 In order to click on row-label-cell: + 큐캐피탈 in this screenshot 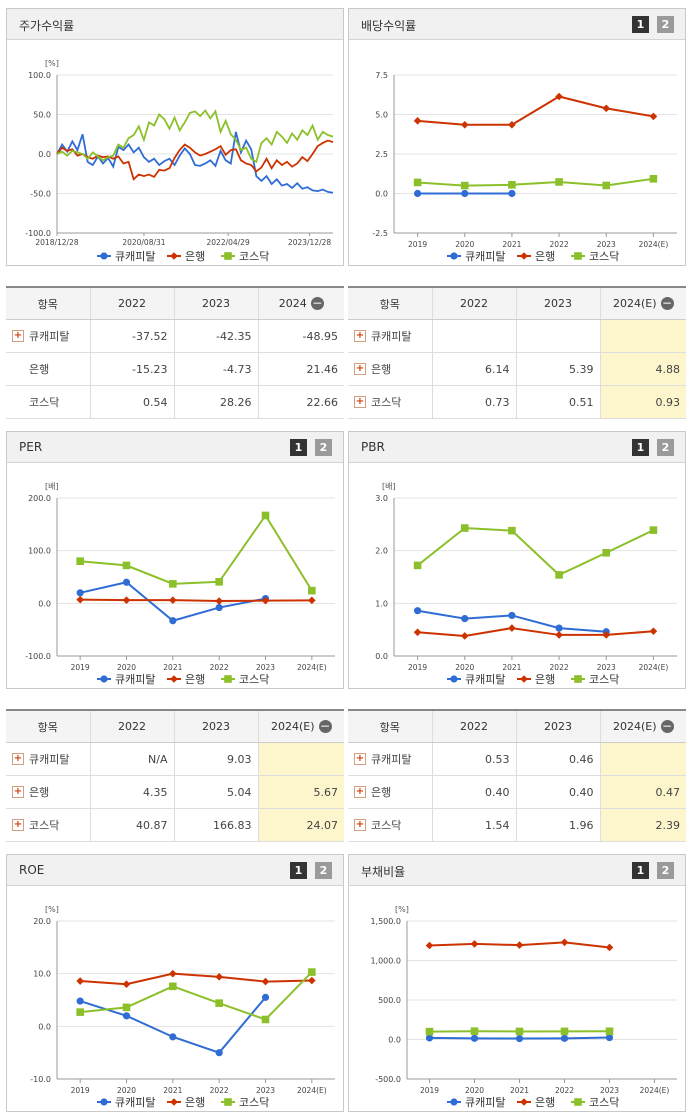, I will do `click(48, 336)`.